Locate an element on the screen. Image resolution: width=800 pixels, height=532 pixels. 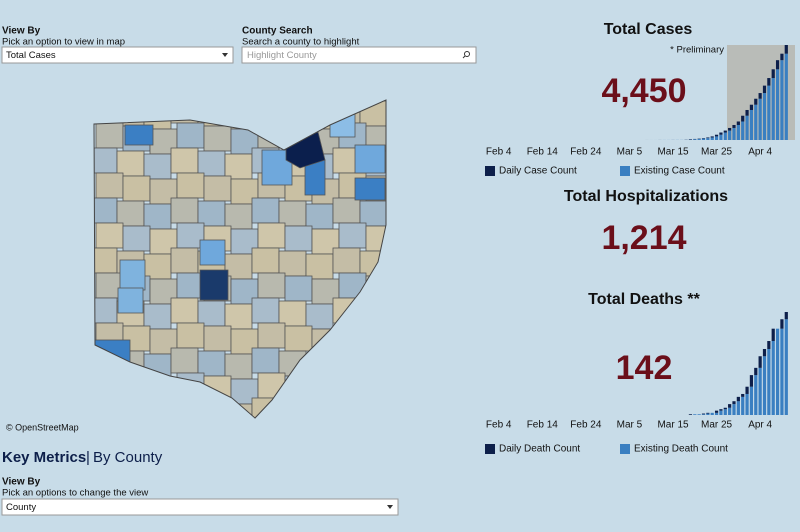
county-search: Highlight County is located at coordinates (359, 55).